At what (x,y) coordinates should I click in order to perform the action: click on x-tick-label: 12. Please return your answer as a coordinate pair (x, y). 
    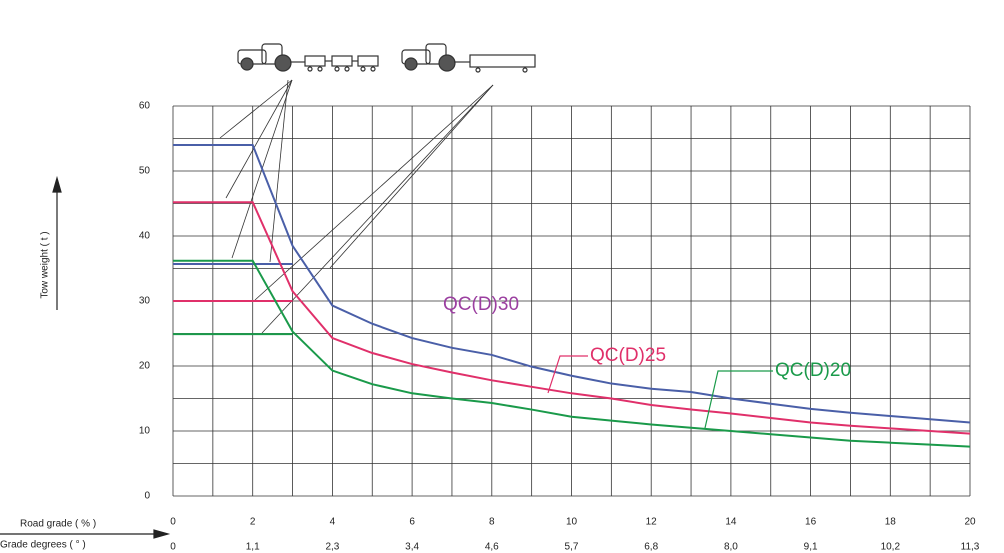
    Looking at the image, I should click on (652, 522).